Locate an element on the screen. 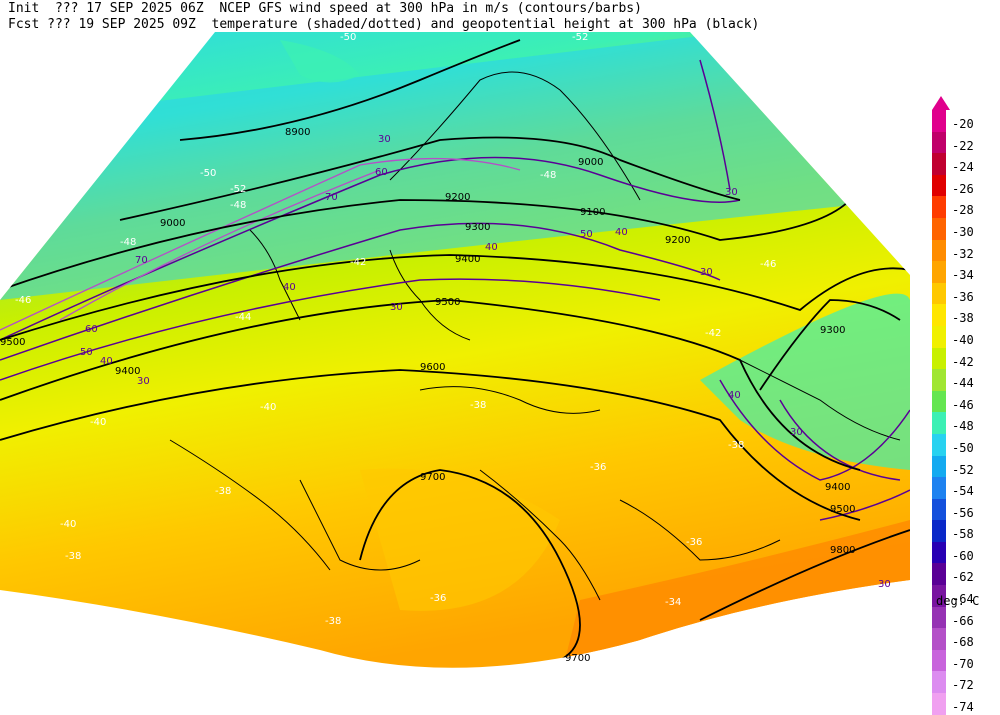 This screenshot has height=715, width=1000. colorbar-label: -38 is located at coordinates (963, 318).